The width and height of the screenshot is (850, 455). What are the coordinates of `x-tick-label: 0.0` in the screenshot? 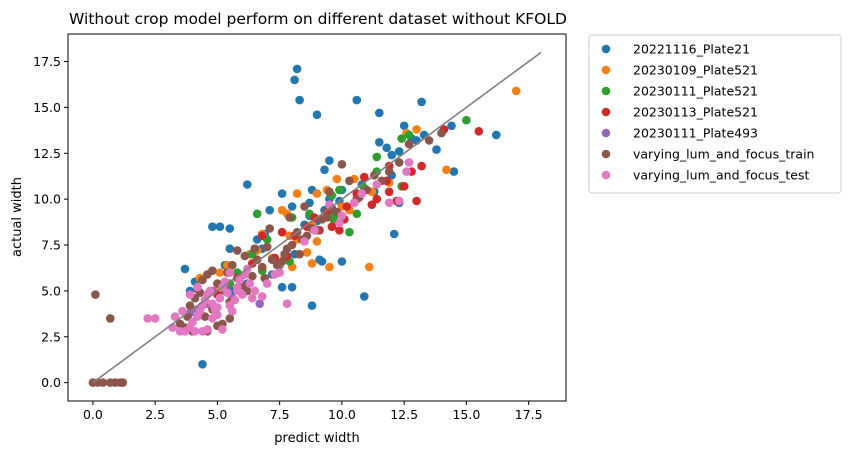 It's located at (93, 414).